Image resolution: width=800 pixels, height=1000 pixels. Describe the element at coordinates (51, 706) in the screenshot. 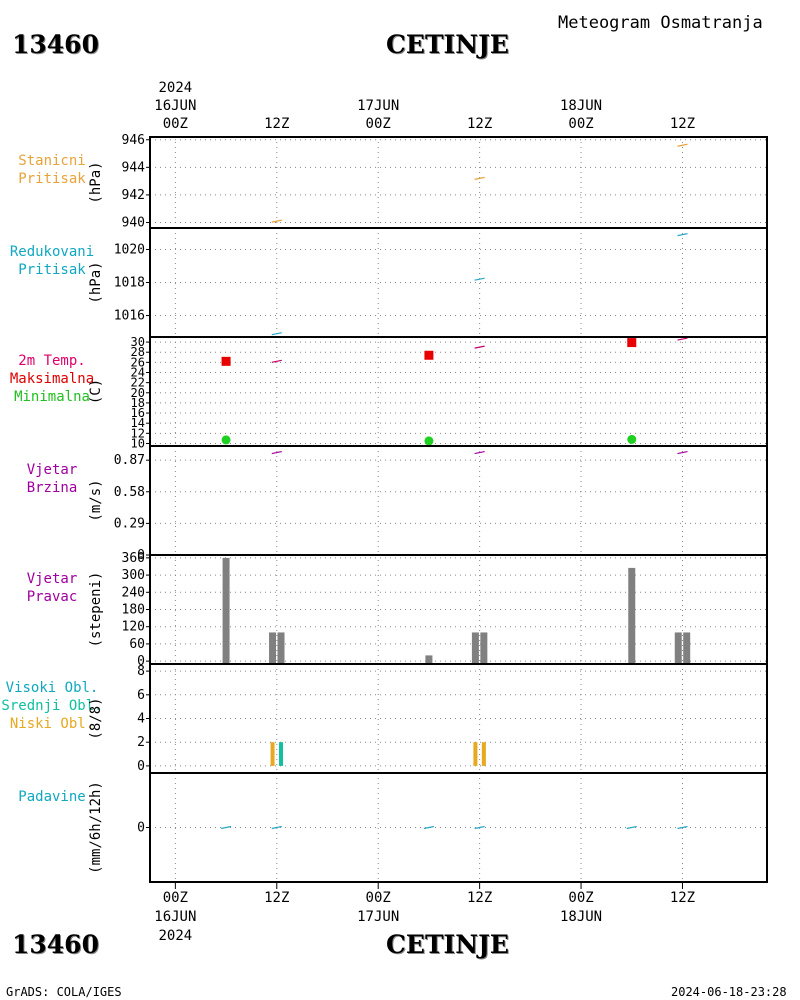

I see `panel-label: Srednji Obl.` at that location.